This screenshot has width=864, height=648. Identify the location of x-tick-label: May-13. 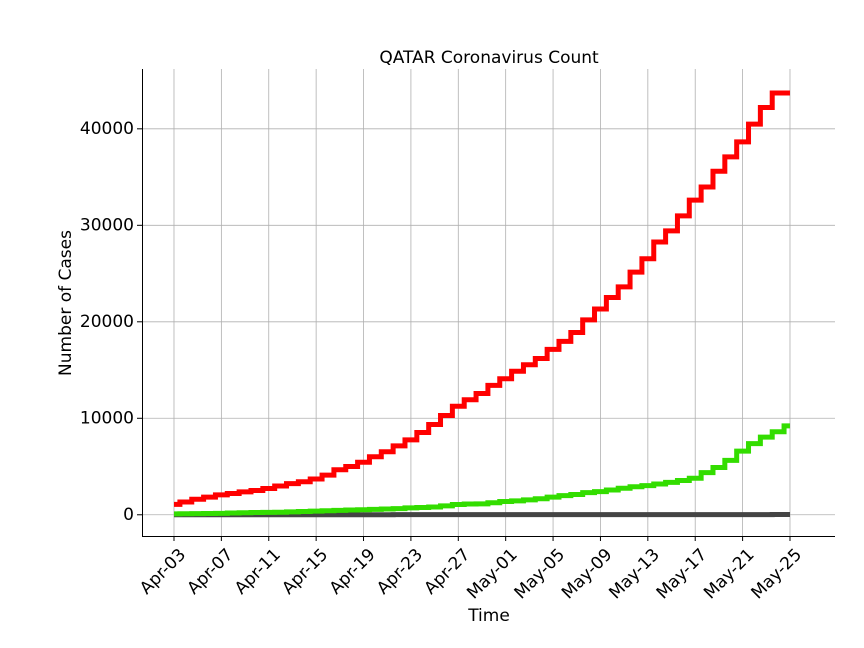
(634, 574).